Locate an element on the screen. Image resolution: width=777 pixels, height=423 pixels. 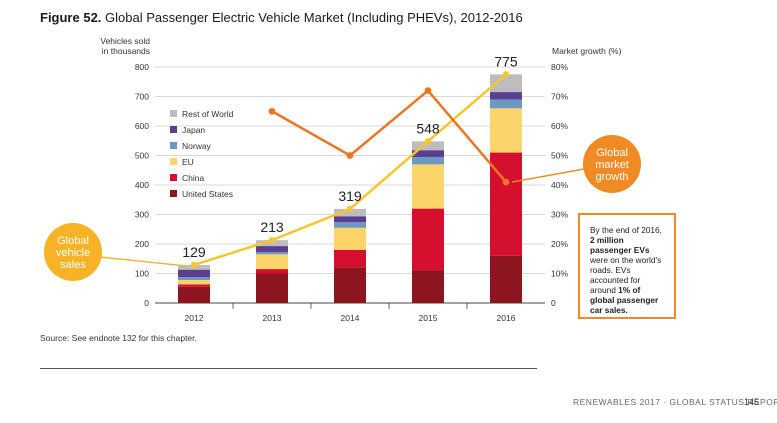
y-axis-left-title: in thousands is located at coordinates (126, 51).